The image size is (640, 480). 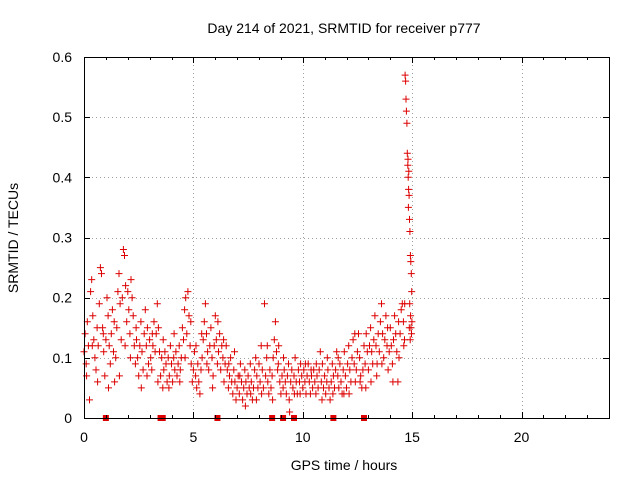 What do you see at coordinates (63, 117) in the screenshot?
I see `y-tick-label: 0.5` at bounding box center [63, 117].